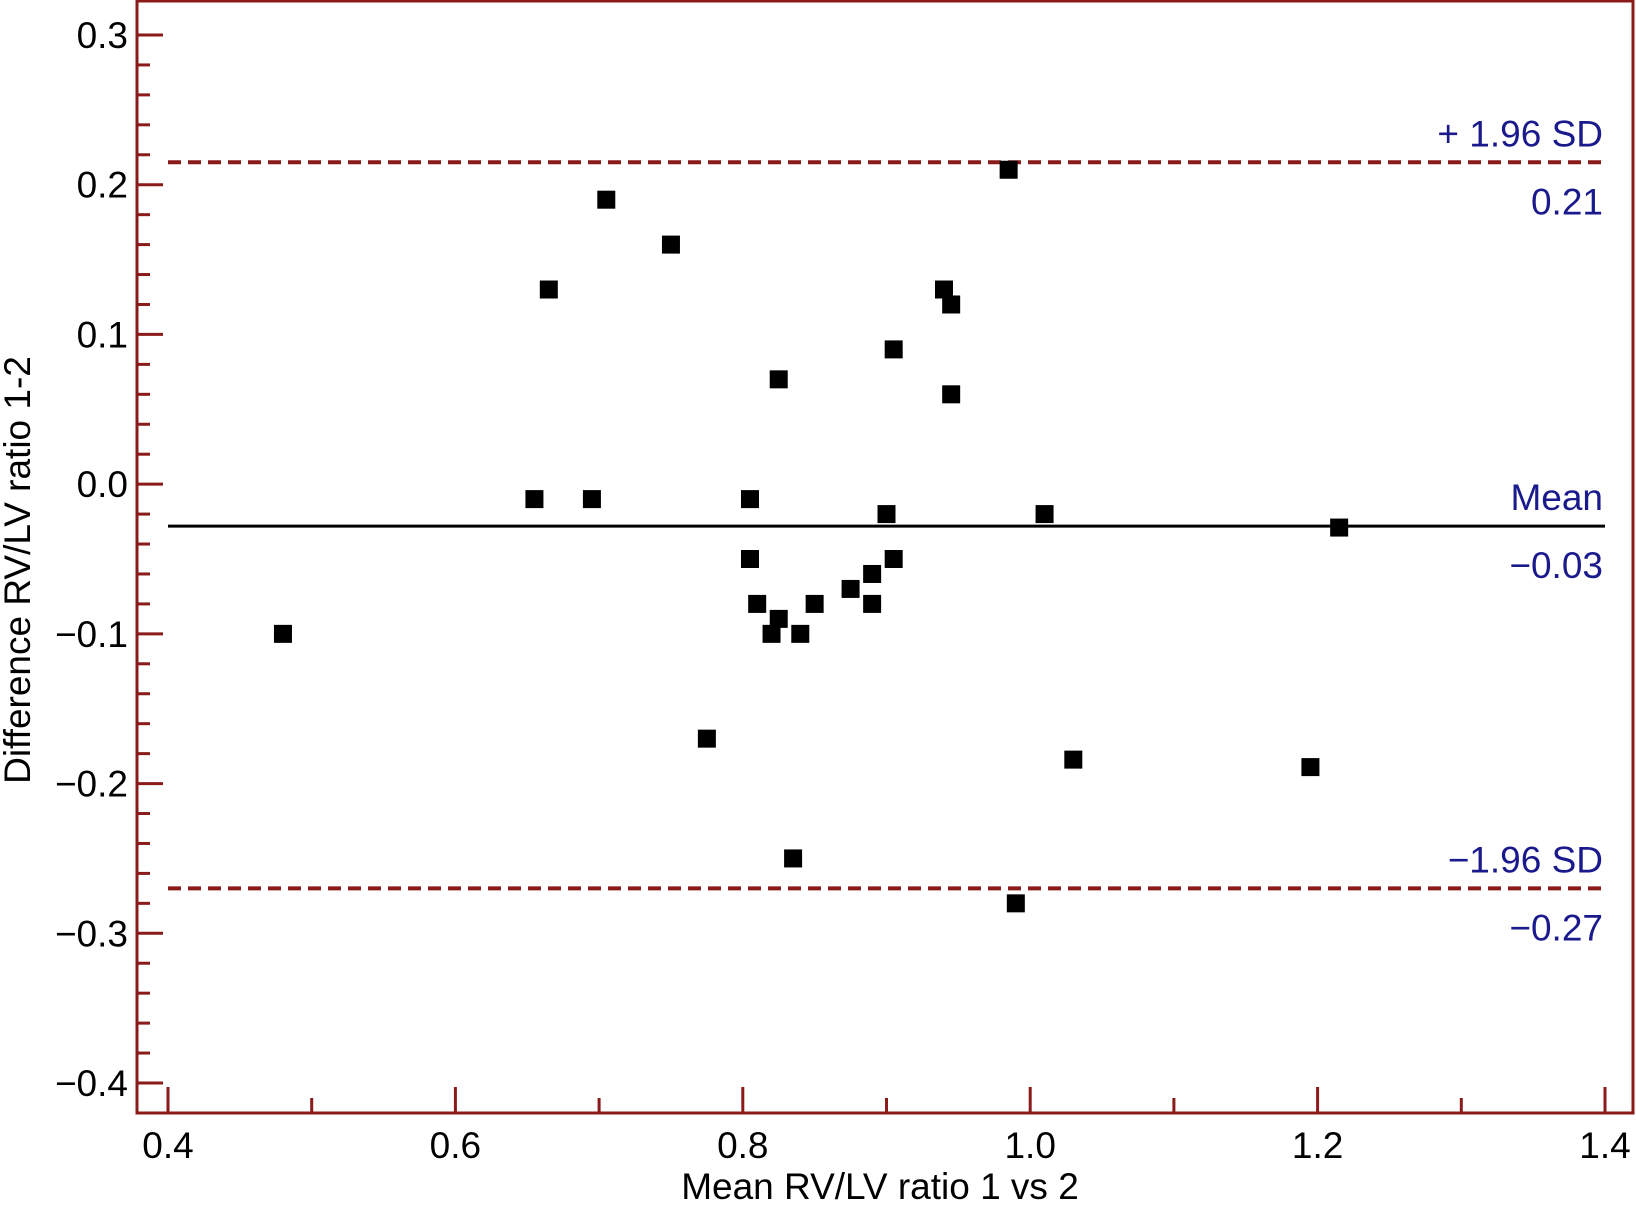 The width and height of the screenshot is (1636, 1209). I want to click on y-tick-label: 0.1, so click(102, 334).